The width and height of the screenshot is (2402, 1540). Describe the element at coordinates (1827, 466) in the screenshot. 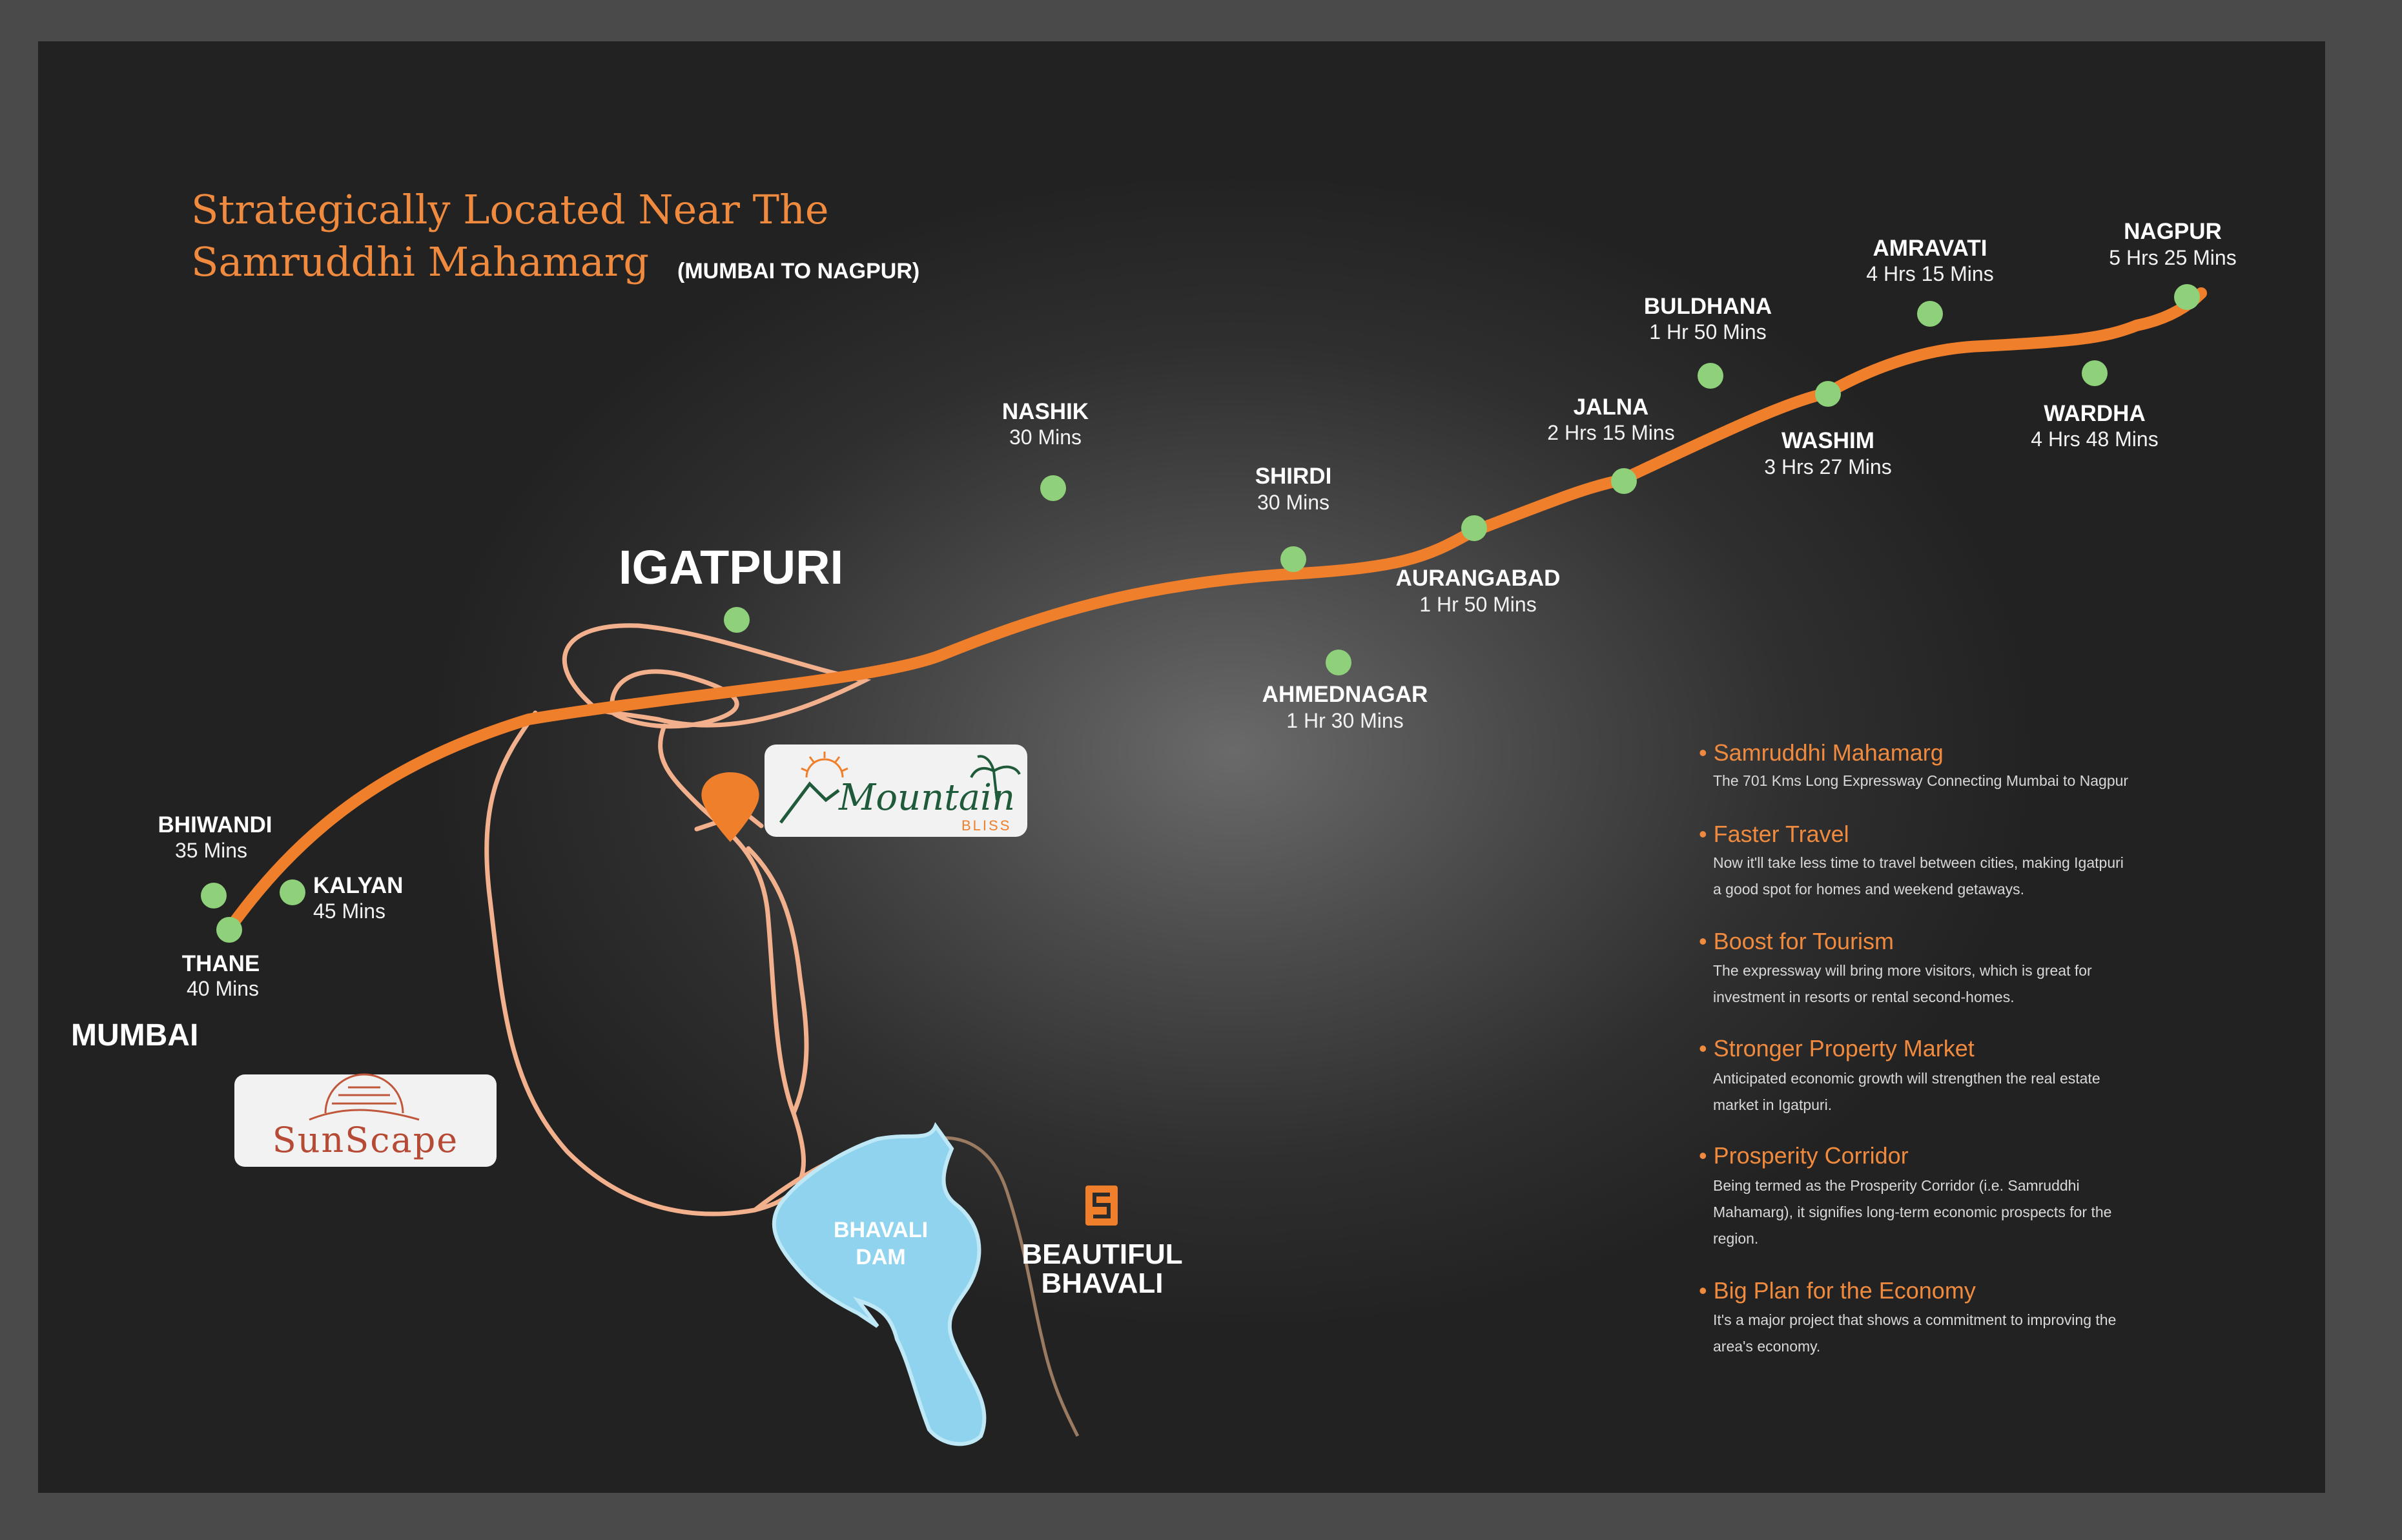

I see `city-time-washim: 3 Hrs 27 Mins` at that location.